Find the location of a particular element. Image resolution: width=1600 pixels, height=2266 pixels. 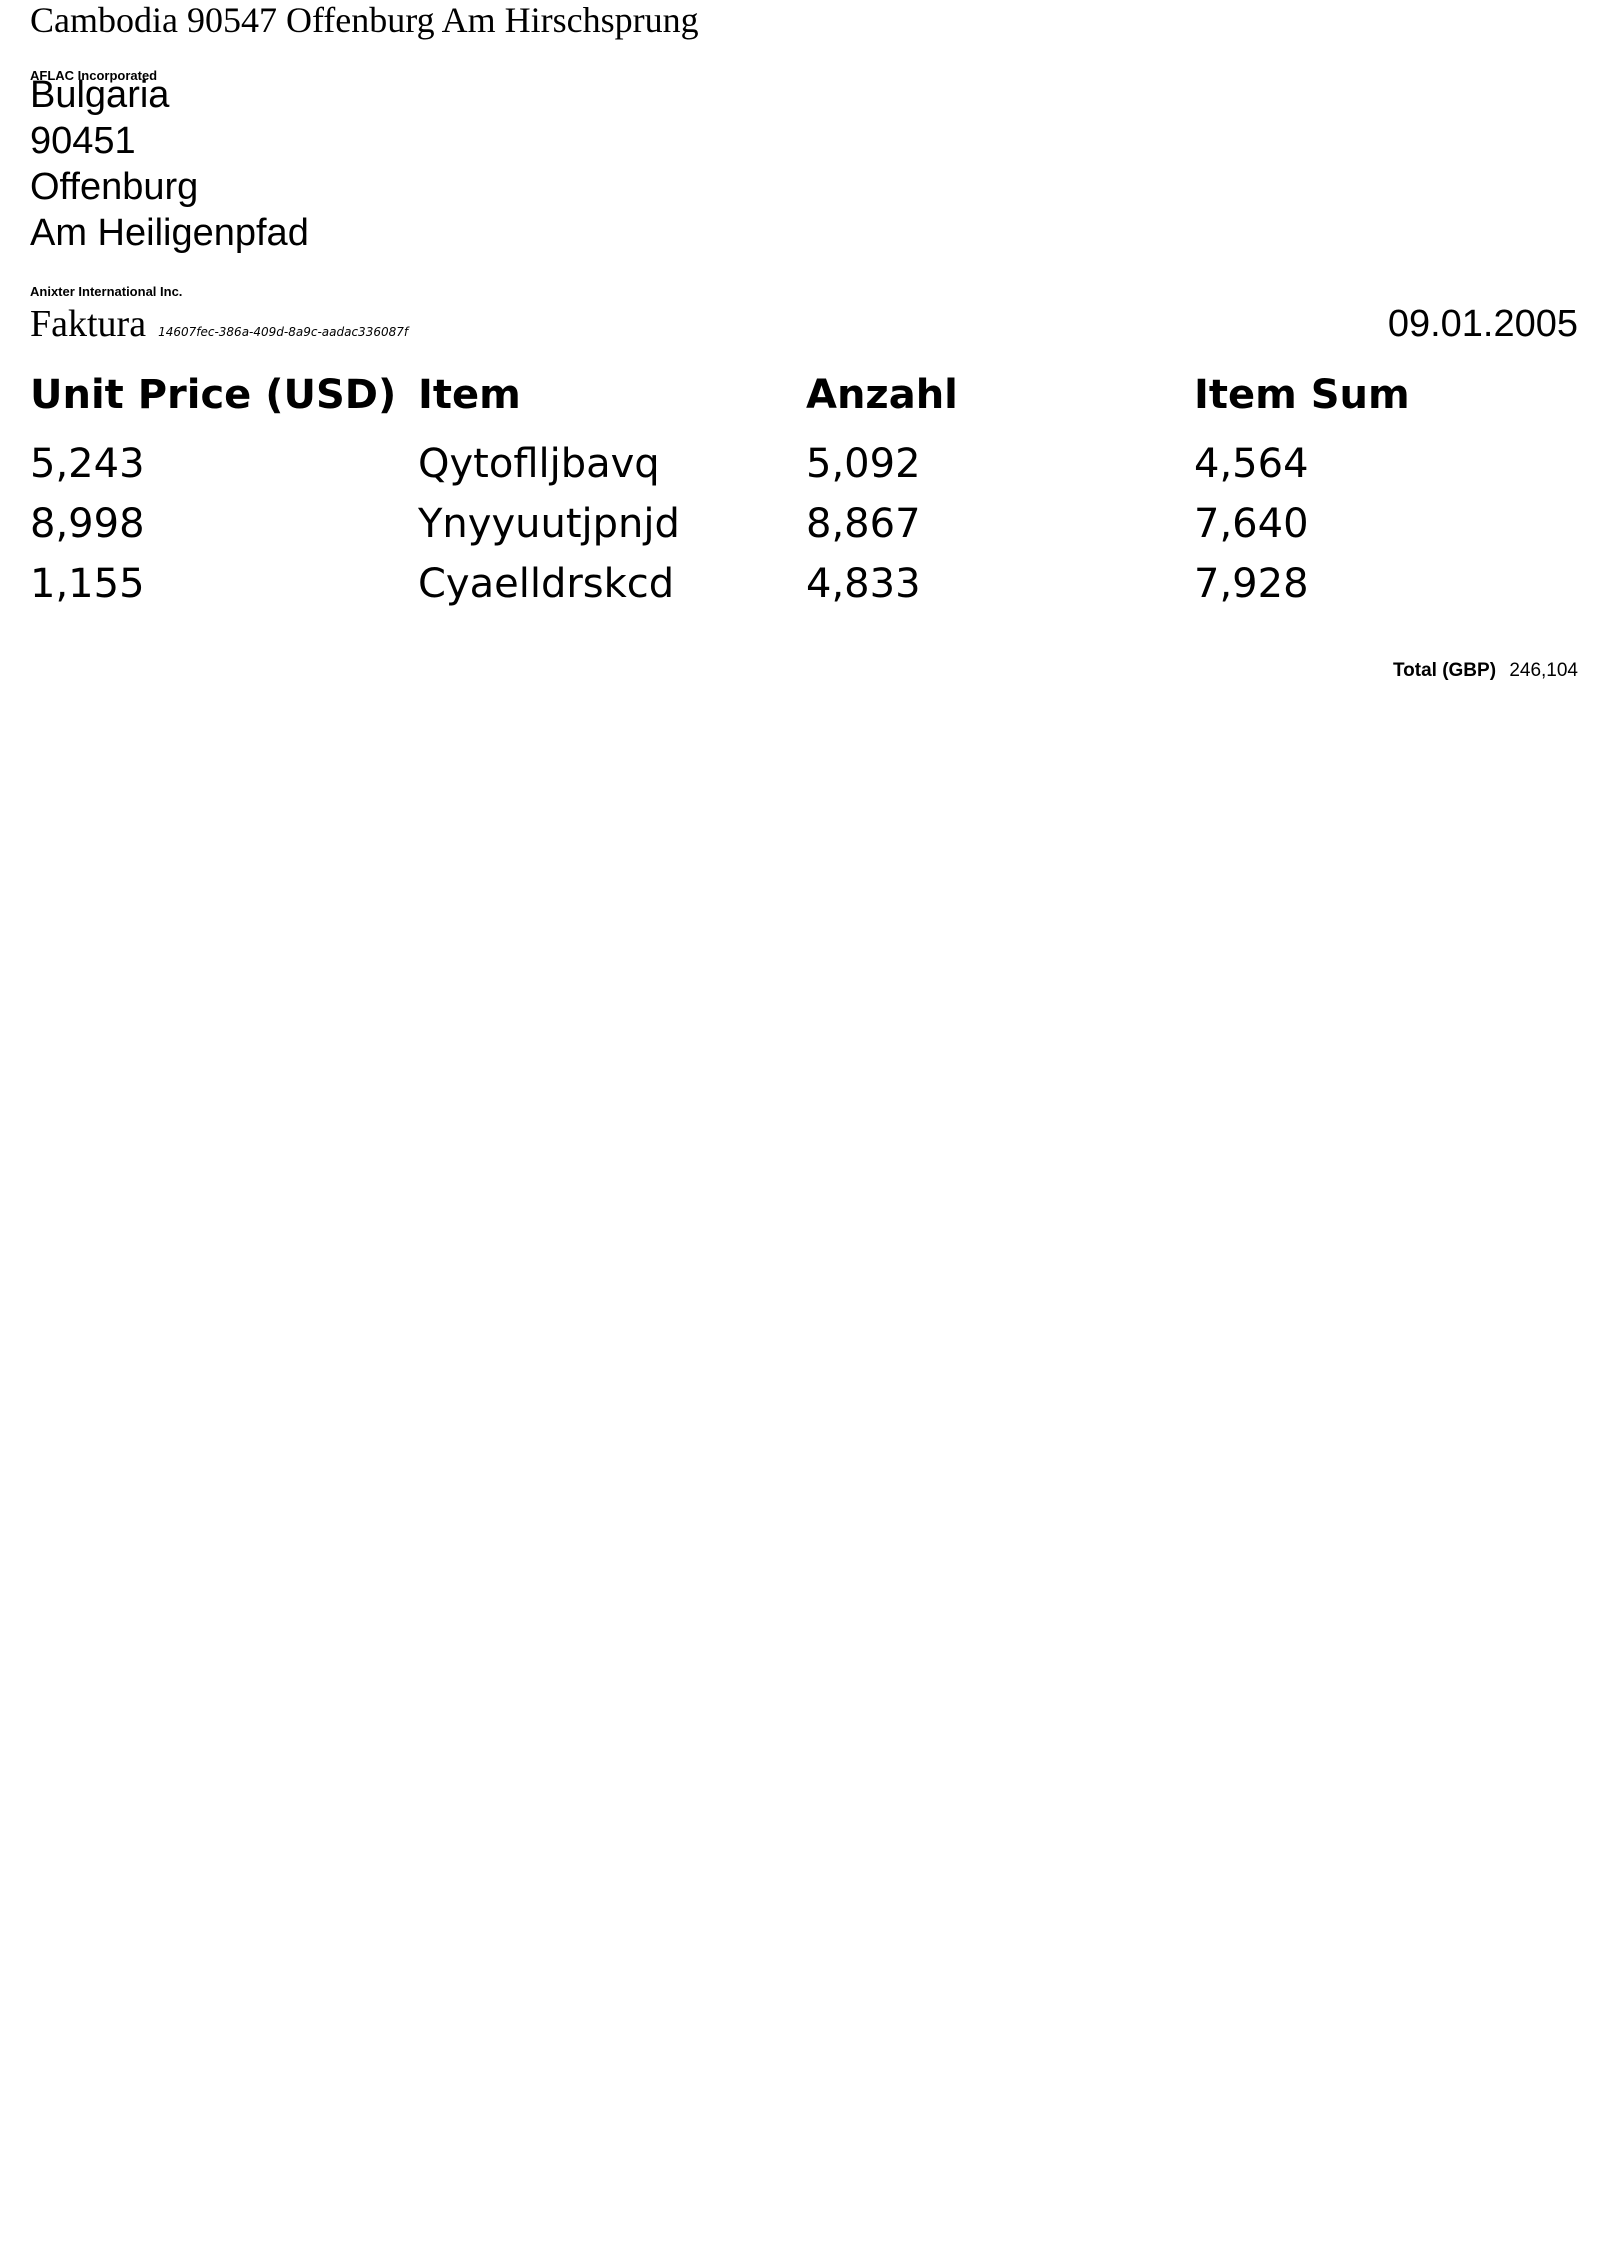

cell-unit-price: 5,243 is located at coordinates (87, 464).